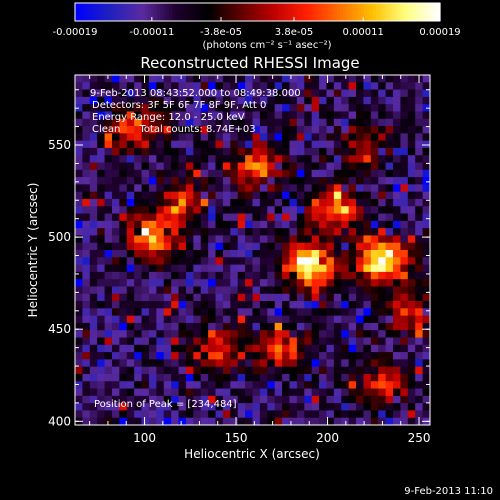 Image resolution: width=500 pixels, height=500 pixels. What do you see at coordinates (266, 45) in the screenshot?
I see `colorbar-unit-label: (photons cm⁻² s⁻¹ asec⁻²)` at bounding box center [266, 45].